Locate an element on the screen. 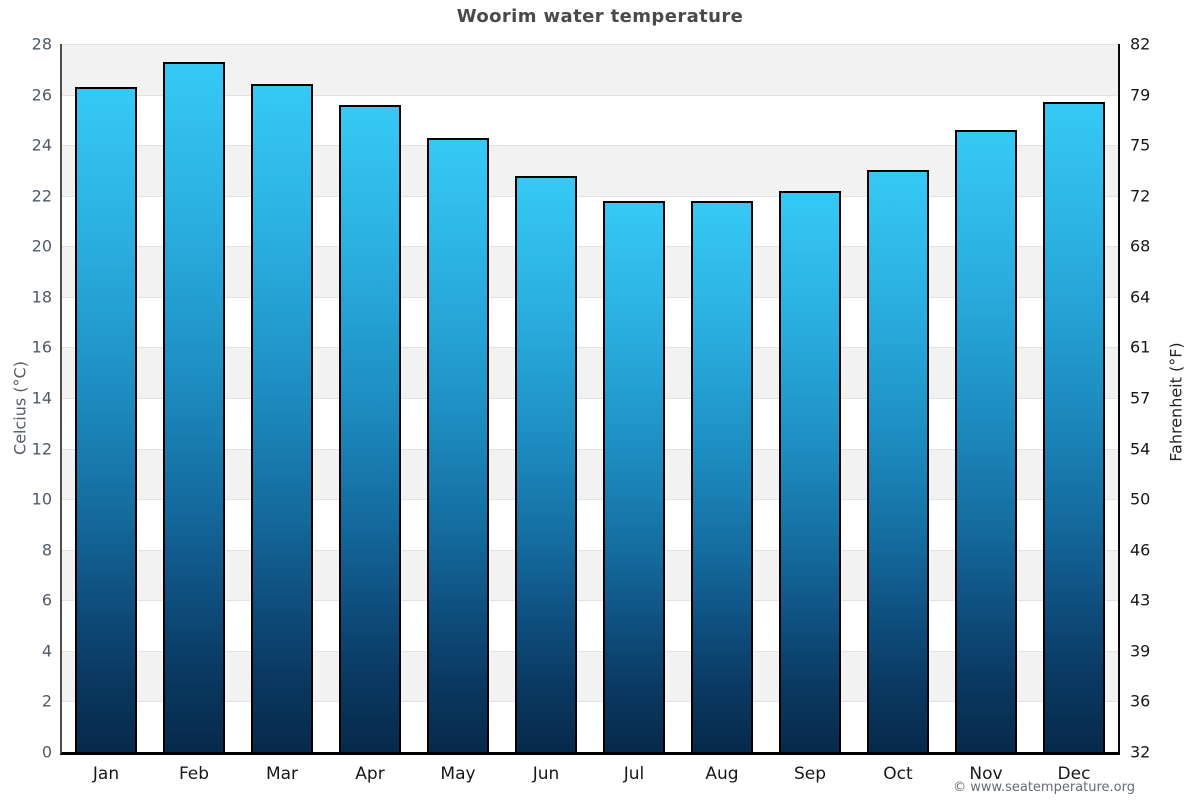 This screenshot has height=800, width=1200. fahrenheit-tick-50: 50 is located at coordinates (1140, 499).